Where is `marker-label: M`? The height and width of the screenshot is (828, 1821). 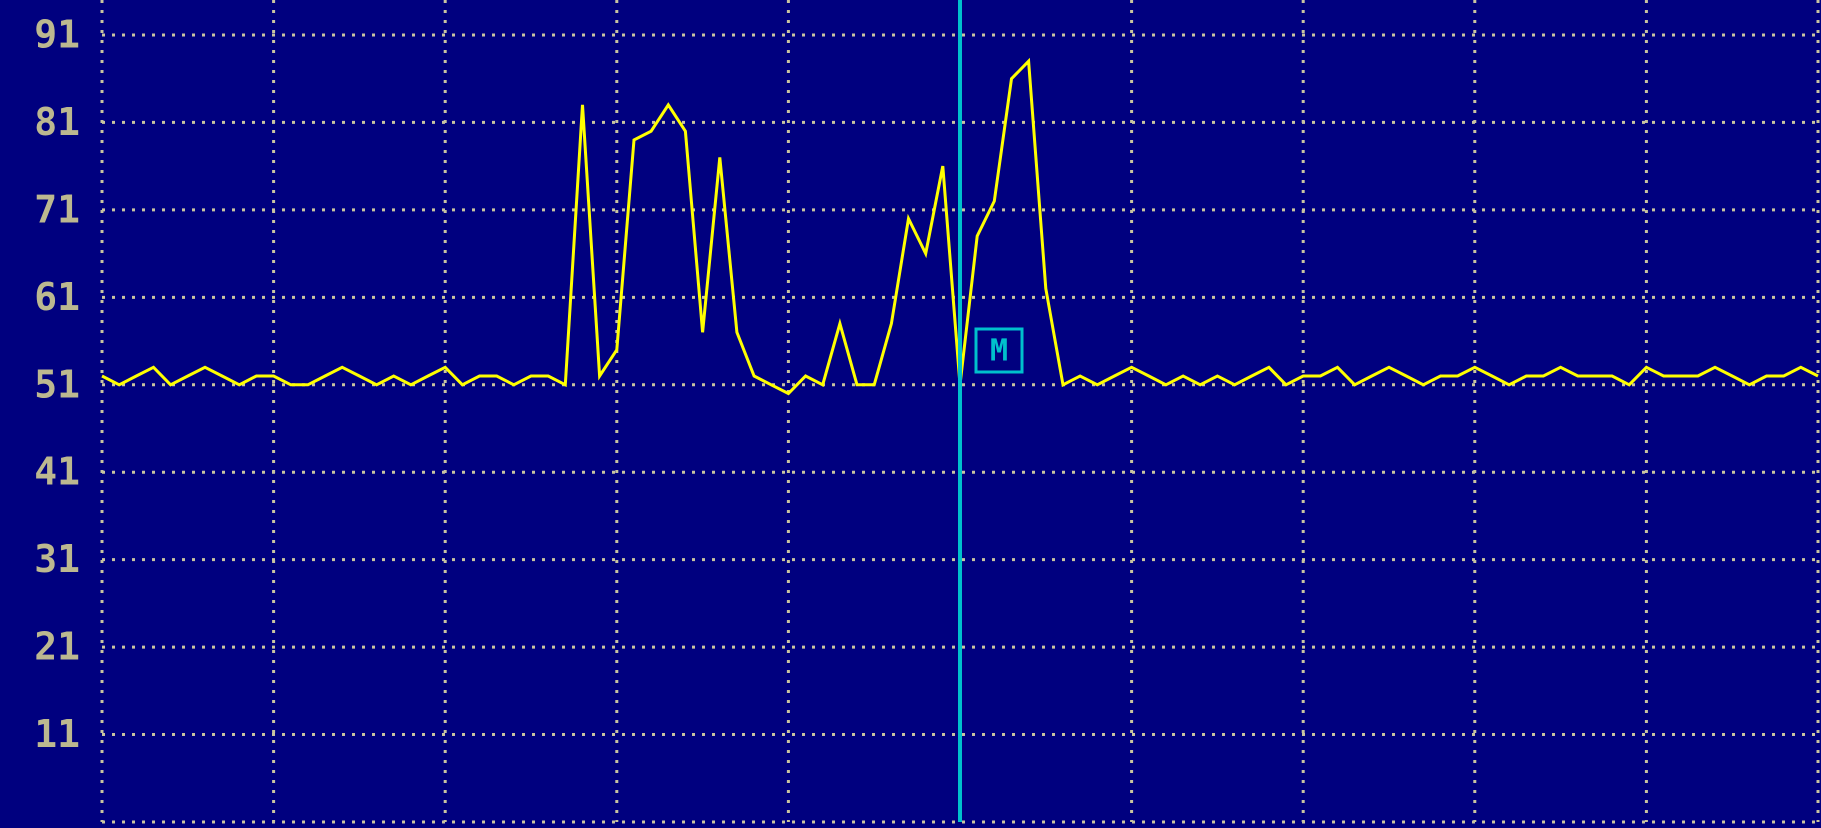
marker-label: M is located at coordinates (999, 351).